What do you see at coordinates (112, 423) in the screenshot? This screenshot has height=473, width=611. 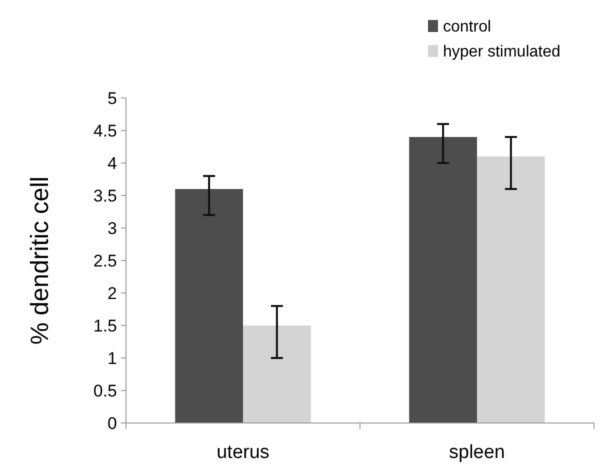 I see `y-tick-label: 0` at bounding box center [112, 423].